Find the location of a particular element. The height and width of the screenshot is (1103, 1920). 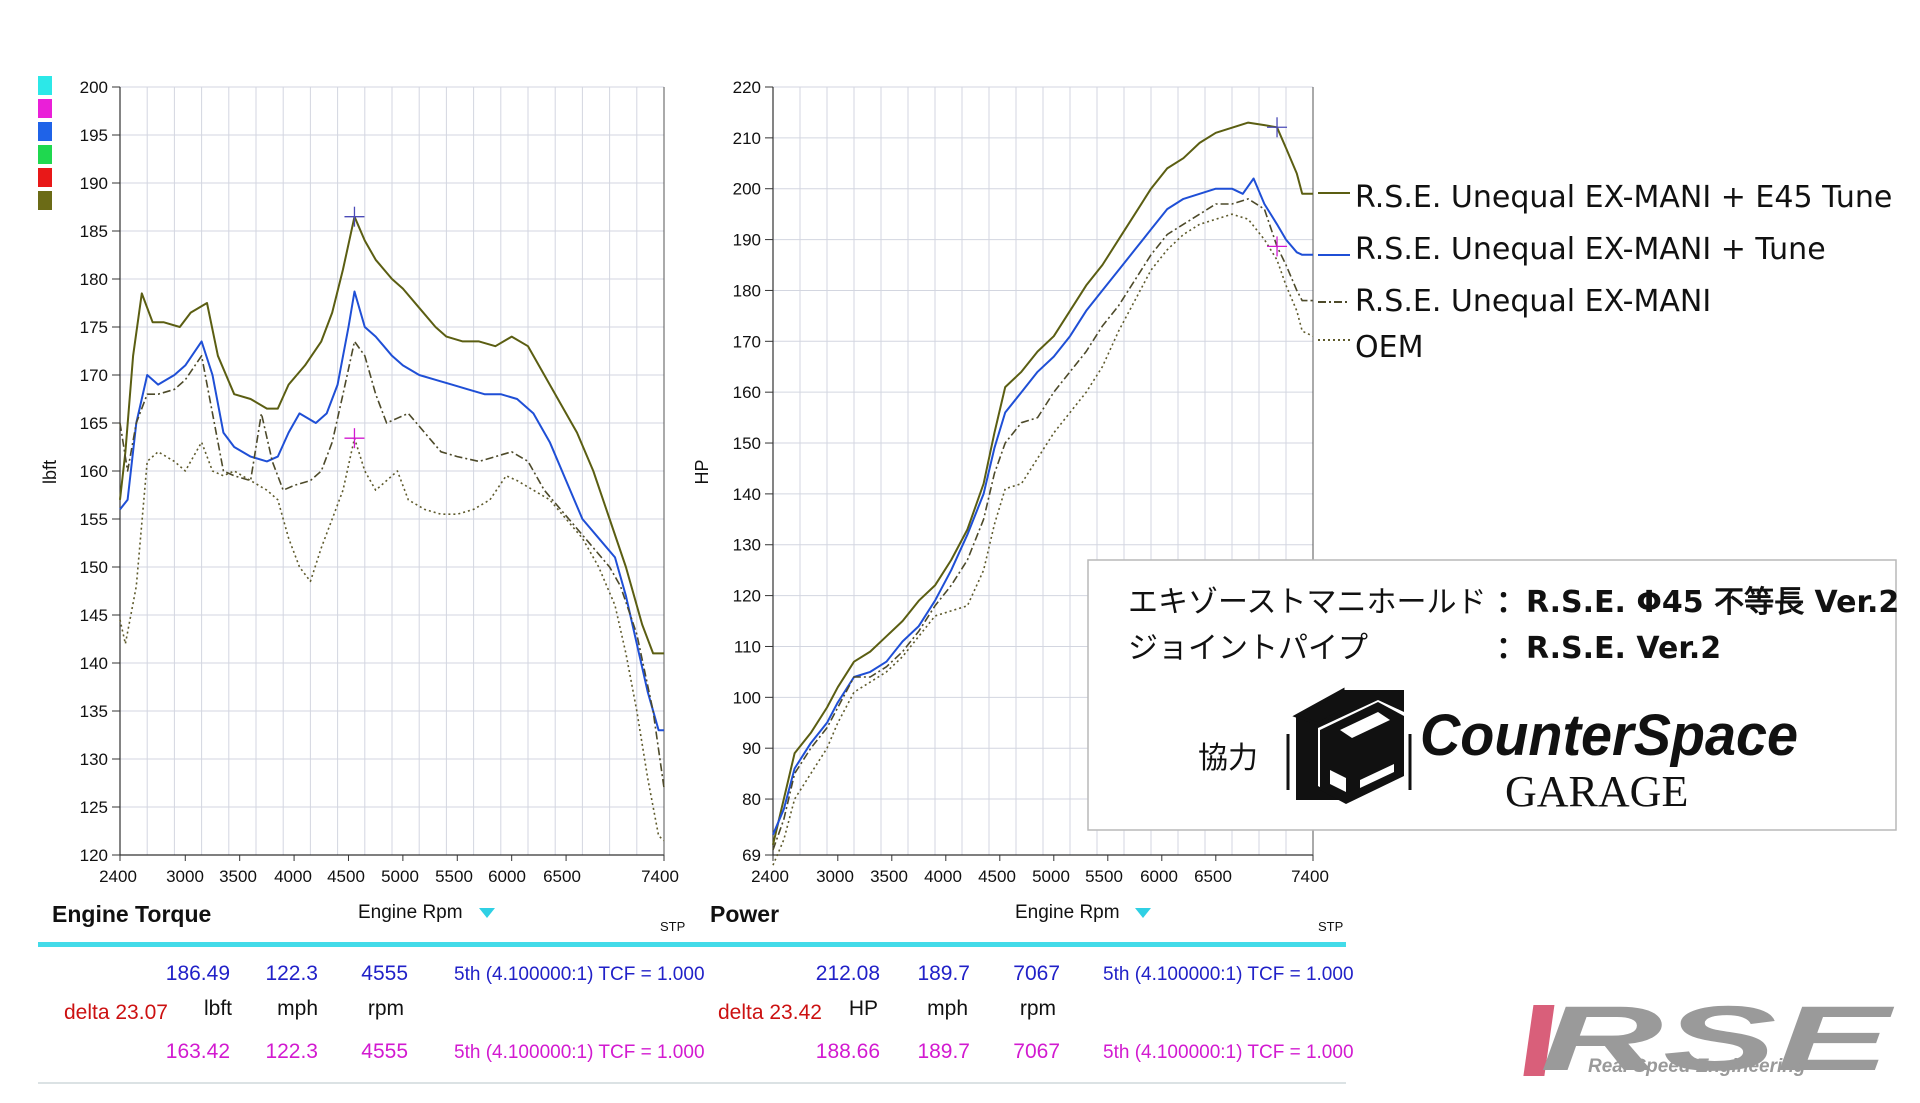

cooperation-label: 協力 is located at coordinates (1228, 758).